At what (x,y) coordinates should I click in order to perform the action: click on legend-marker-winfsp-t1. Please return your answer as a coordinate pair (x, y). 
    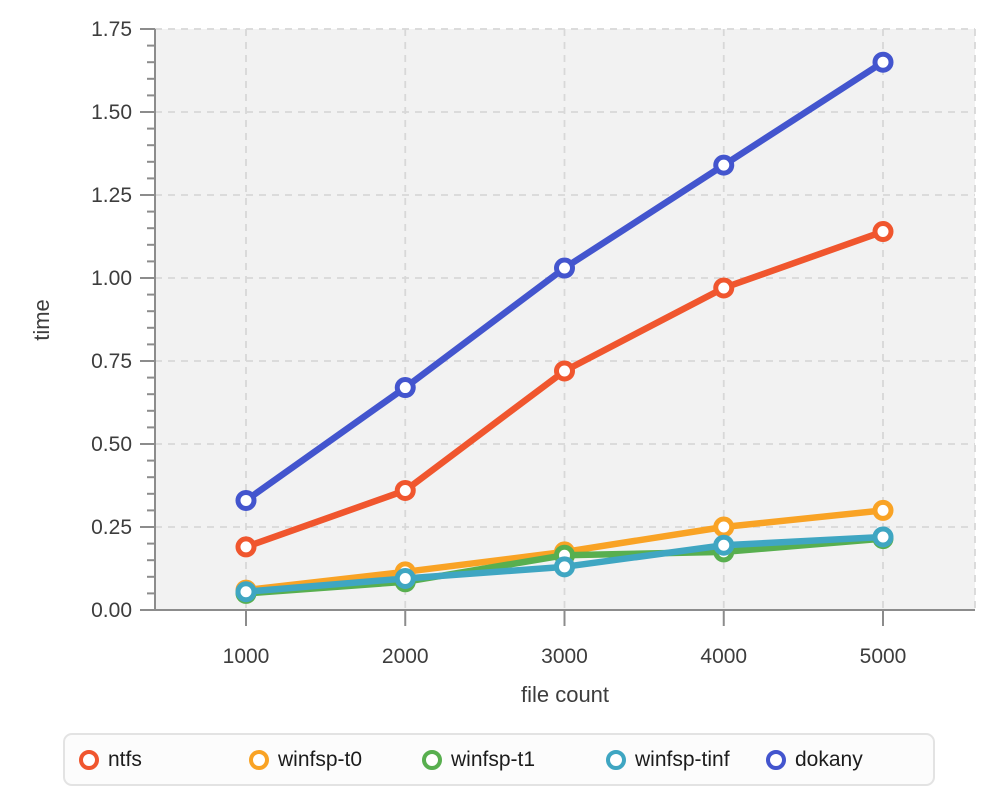
    Looking at the image, I should click on (432, 759).